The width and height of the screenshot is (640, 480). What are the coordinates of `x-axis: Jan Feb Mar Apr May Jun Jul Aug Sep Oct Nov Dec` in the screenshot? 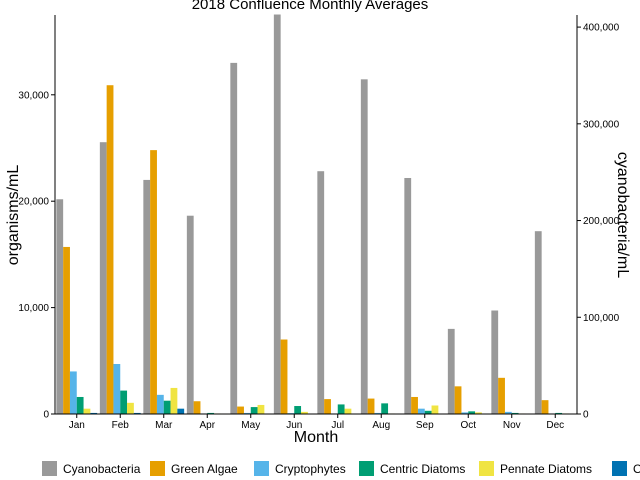 It's located at (316, 422).